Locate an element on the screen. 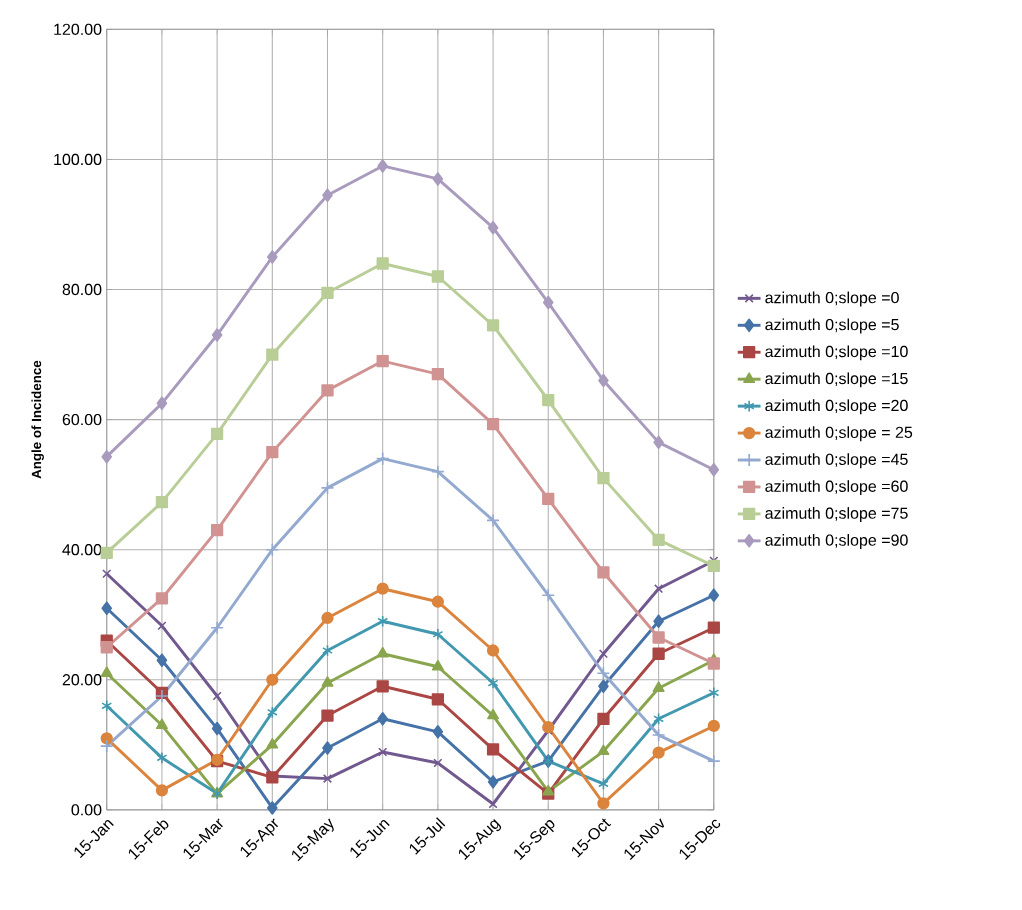  y-tick-label: 100.00 is located at coordinates (78, 159).